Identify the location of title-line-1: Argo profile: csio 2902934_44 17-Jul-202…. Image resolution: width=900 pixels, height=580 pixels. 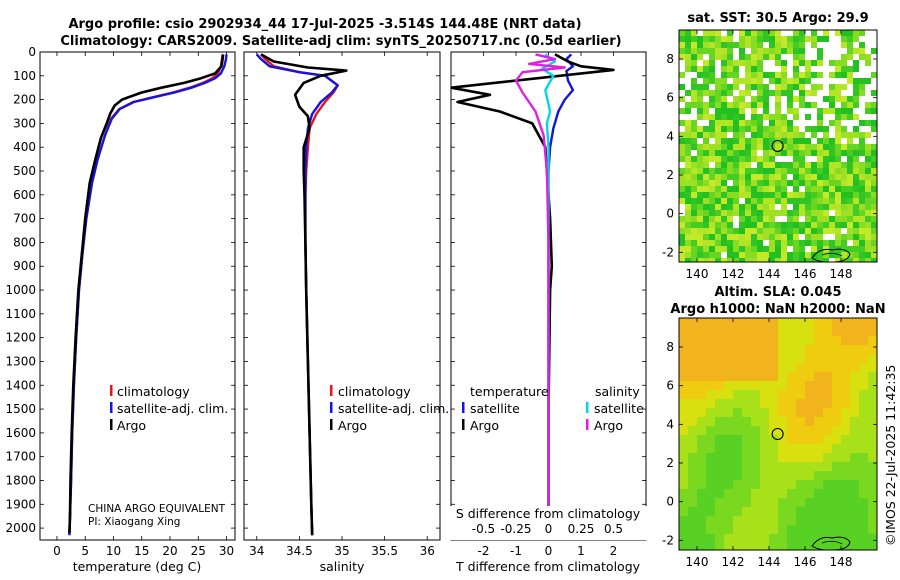
(324, 24).